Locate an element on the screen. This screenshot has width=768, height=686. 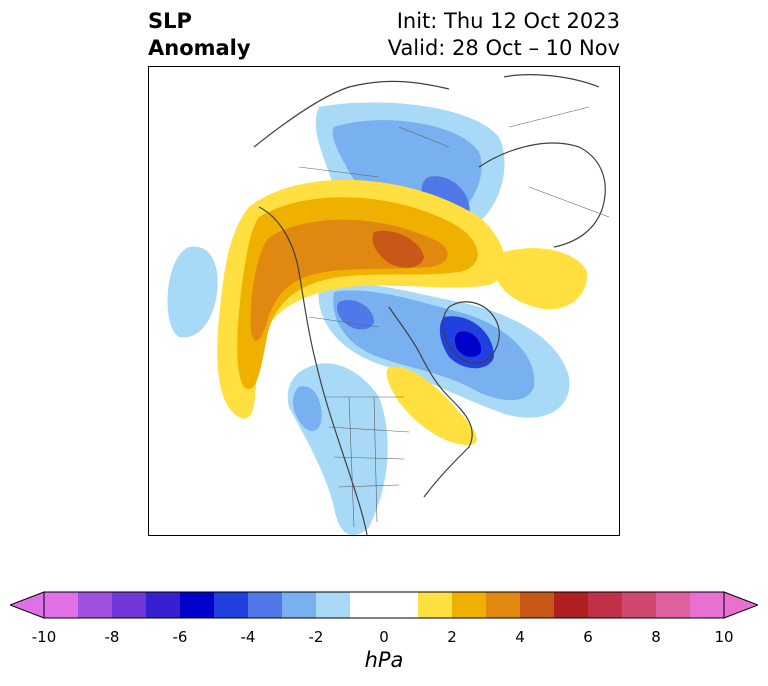
colorbar-unit-label: hPa is located at coordinates (384, 660).